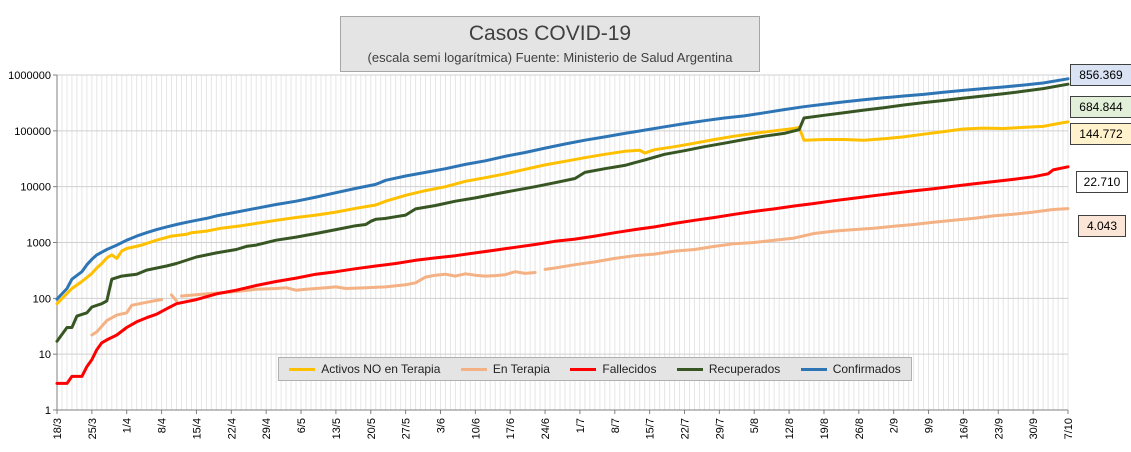 Image resolution: width=1131 pixels, height=452 pixels. I want to click on legend-item-confirmados: Confirmados, so click(850, 369).